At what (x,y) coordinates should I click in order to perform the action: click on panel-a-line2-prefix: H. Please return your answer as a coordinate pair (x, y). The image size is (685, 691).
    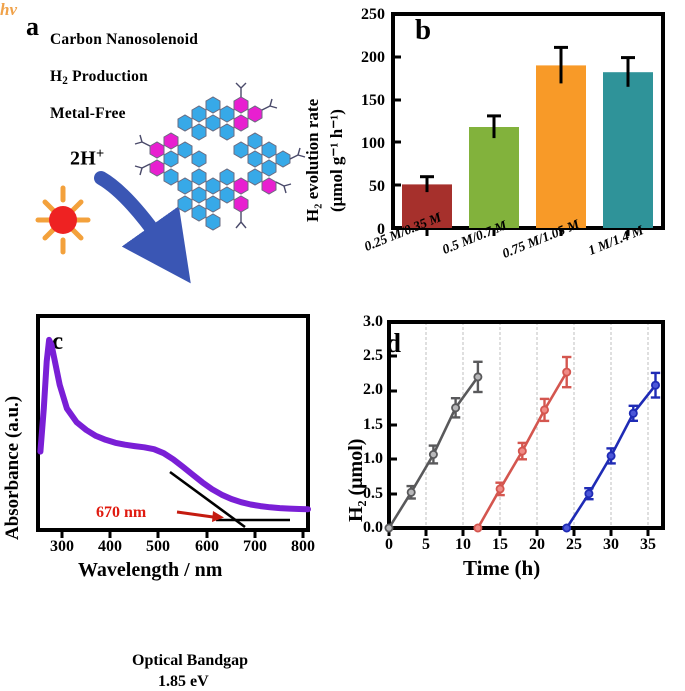
    Looking at the image, I should click on (56, 76).